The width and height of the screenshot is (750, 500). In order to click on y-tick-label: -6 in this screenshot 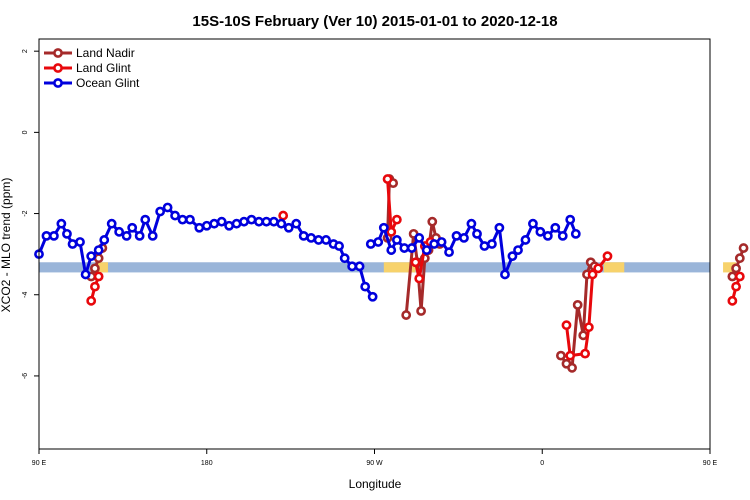, I will do `click(25, 376)`.